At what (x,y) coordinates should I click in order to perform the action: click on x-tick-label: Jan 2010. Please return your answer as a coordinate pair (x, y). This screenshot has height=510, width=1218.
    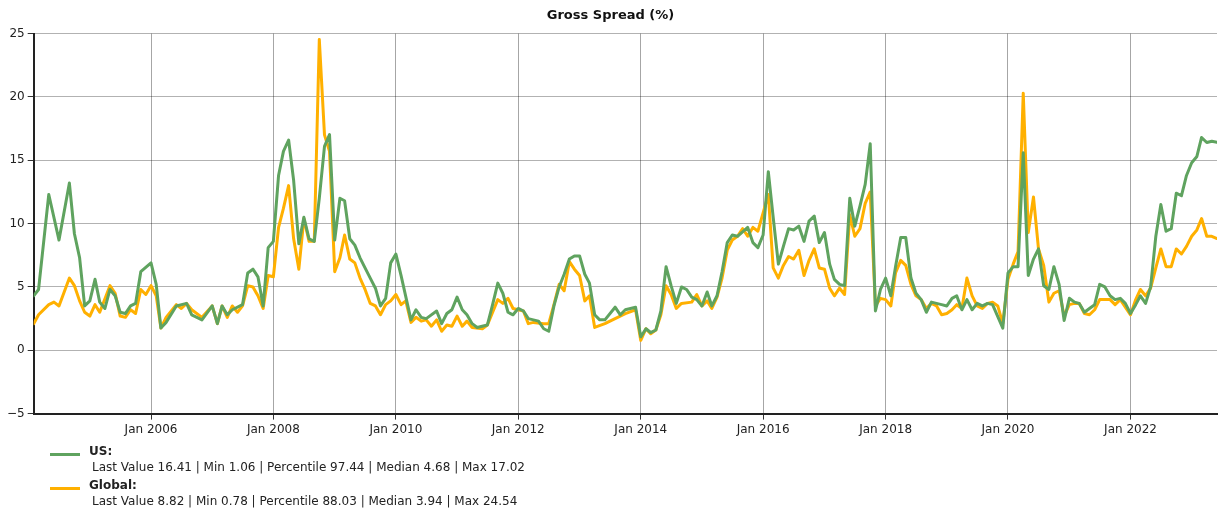
    Looking at the image, I should click on (395, 428).